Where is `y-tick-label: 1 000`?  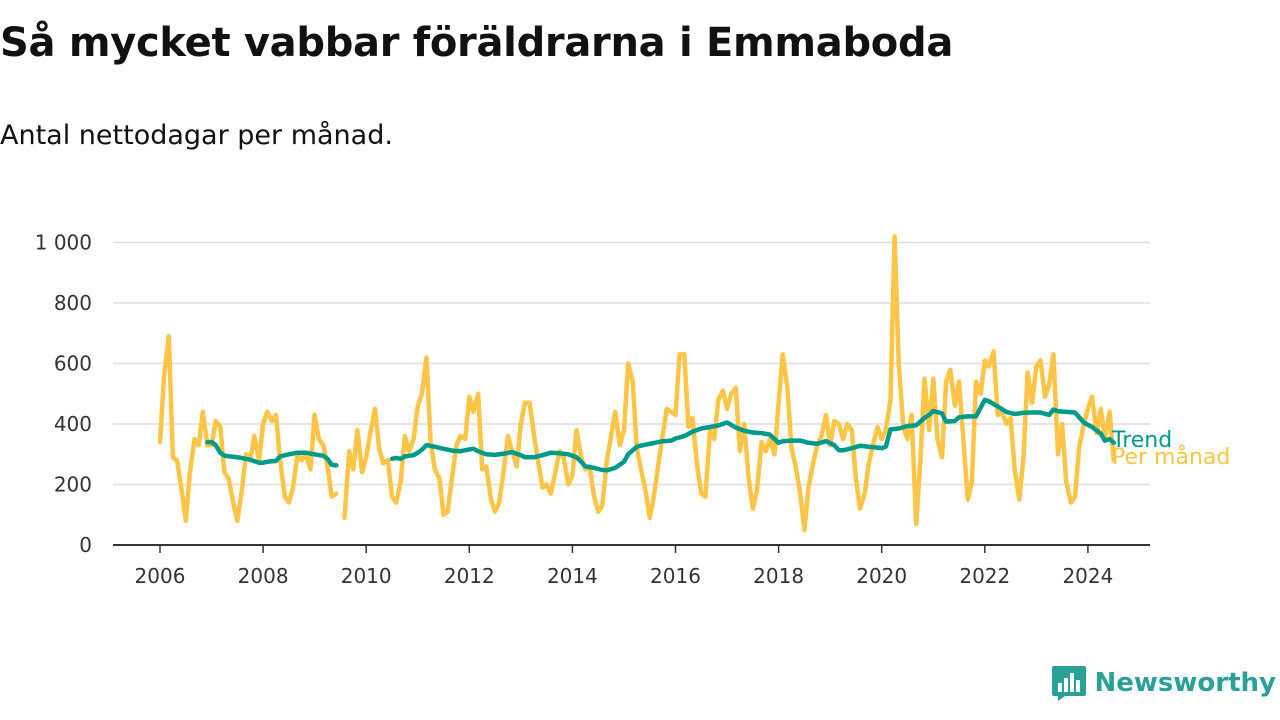
y-tick-label: 1 000 is located at coordinates (63, 243).